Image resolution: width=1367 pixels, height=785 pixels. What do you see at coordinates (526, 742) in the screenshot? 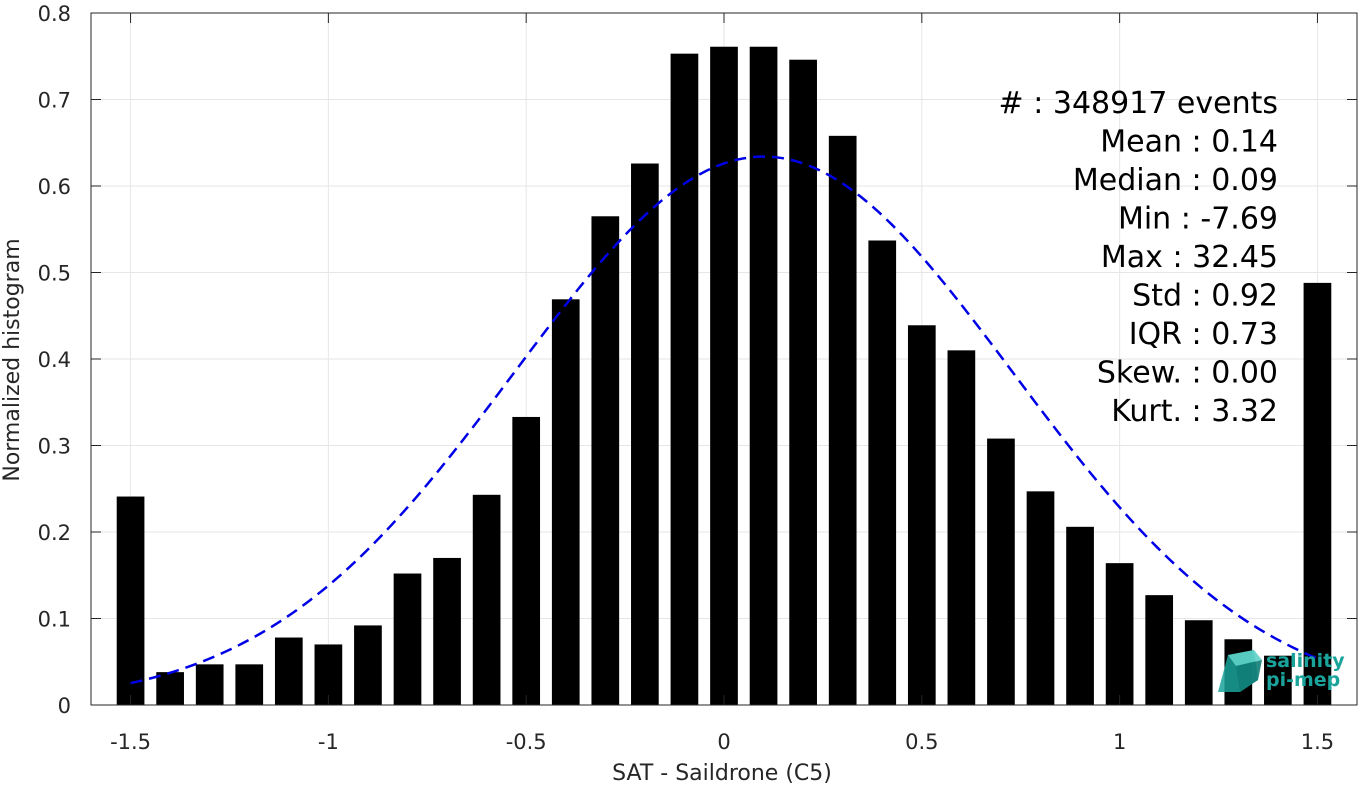
I see `x-tick-label: -0.5` at bounding box center [526, 742].